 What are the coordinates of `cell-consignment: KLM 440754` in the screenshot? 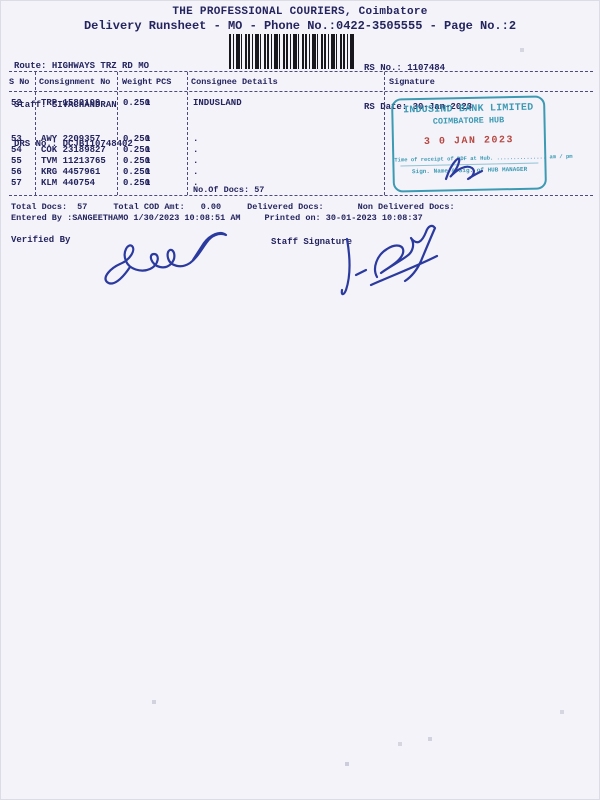 It's located at (68, 183).